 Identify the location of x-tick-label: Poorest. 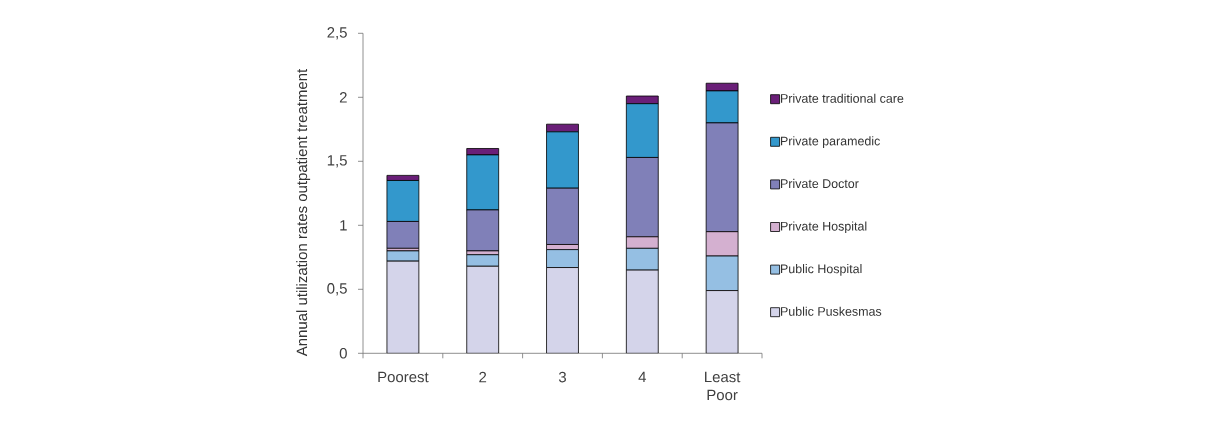
(403, 377).